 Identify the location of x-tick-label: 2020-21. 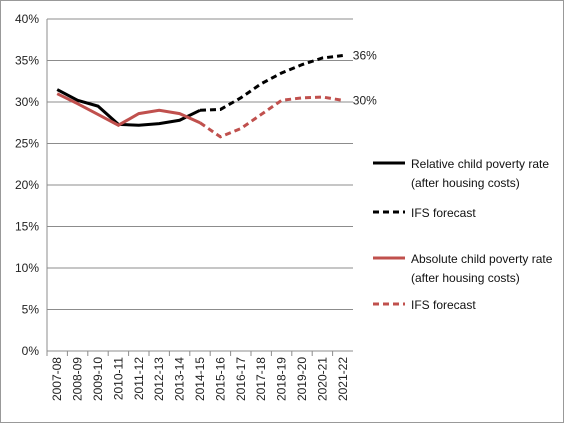
(322, 379).